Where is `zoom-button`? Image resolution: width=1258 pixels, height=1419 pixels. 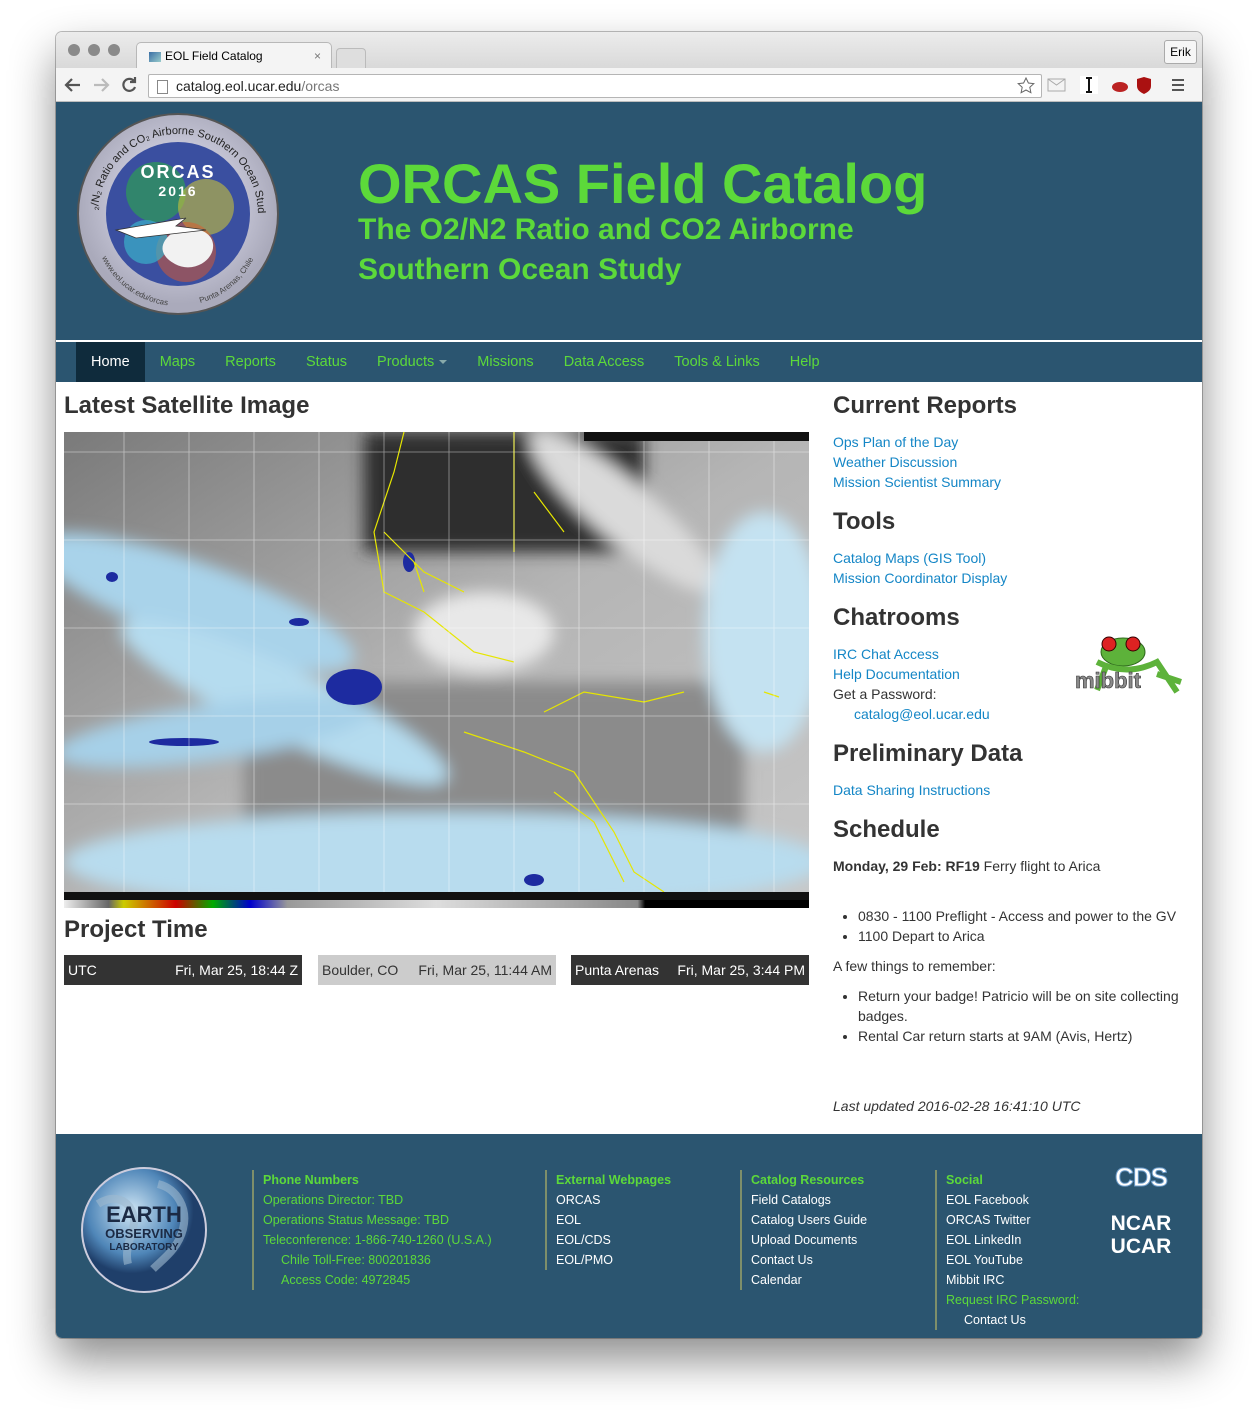
zoom-button is located at coordinates (114, 50).